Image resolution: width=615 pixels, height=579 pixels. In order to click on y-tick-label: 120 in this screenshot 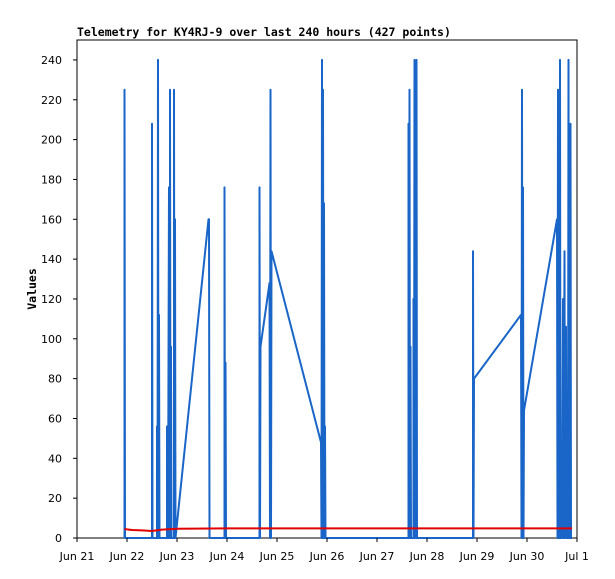, I will do `click(51, 299)`.